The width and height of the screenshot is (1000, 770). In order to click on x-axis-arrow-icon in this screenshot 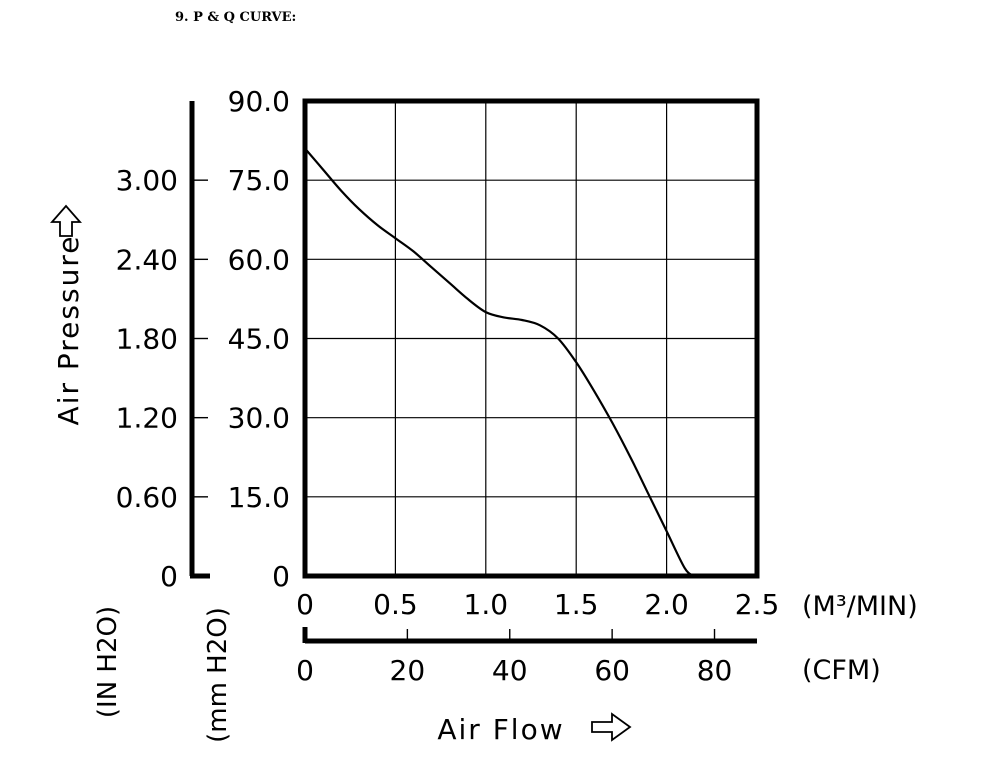, I will do `click(611, 727)`.